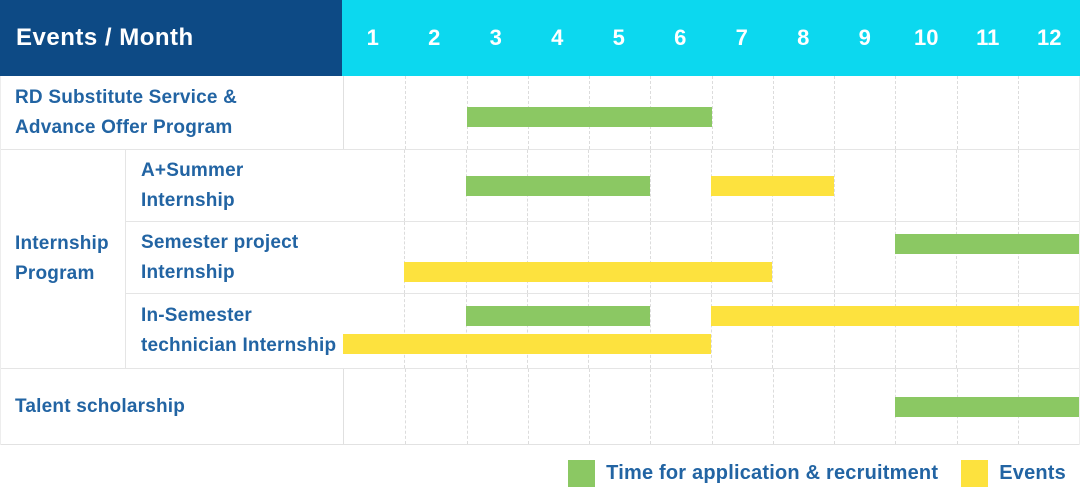 This screenshot has height=494, width=1080. I want to click on group-label-line: Program, so click(55, 273).